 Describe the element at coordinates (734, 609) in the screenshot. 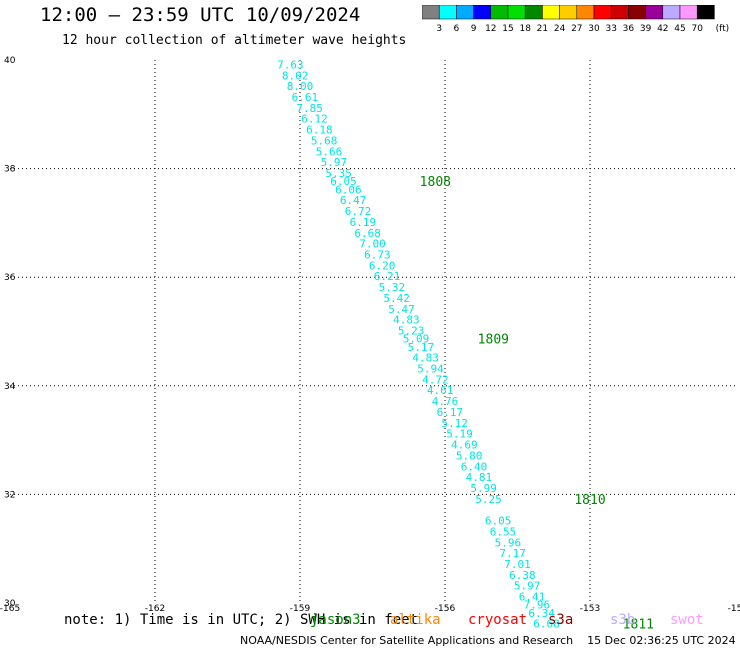

I see `x-tick-label: -15` at that location.